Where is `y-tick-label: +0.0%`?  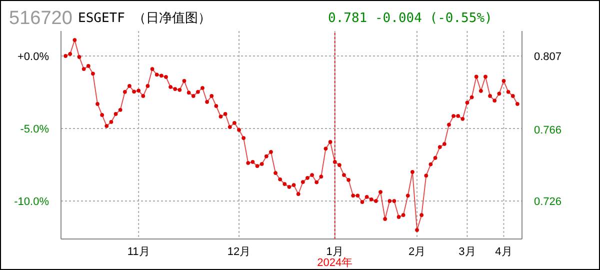 y-tick-label: +0.0% is located at coordinates (34, 56).